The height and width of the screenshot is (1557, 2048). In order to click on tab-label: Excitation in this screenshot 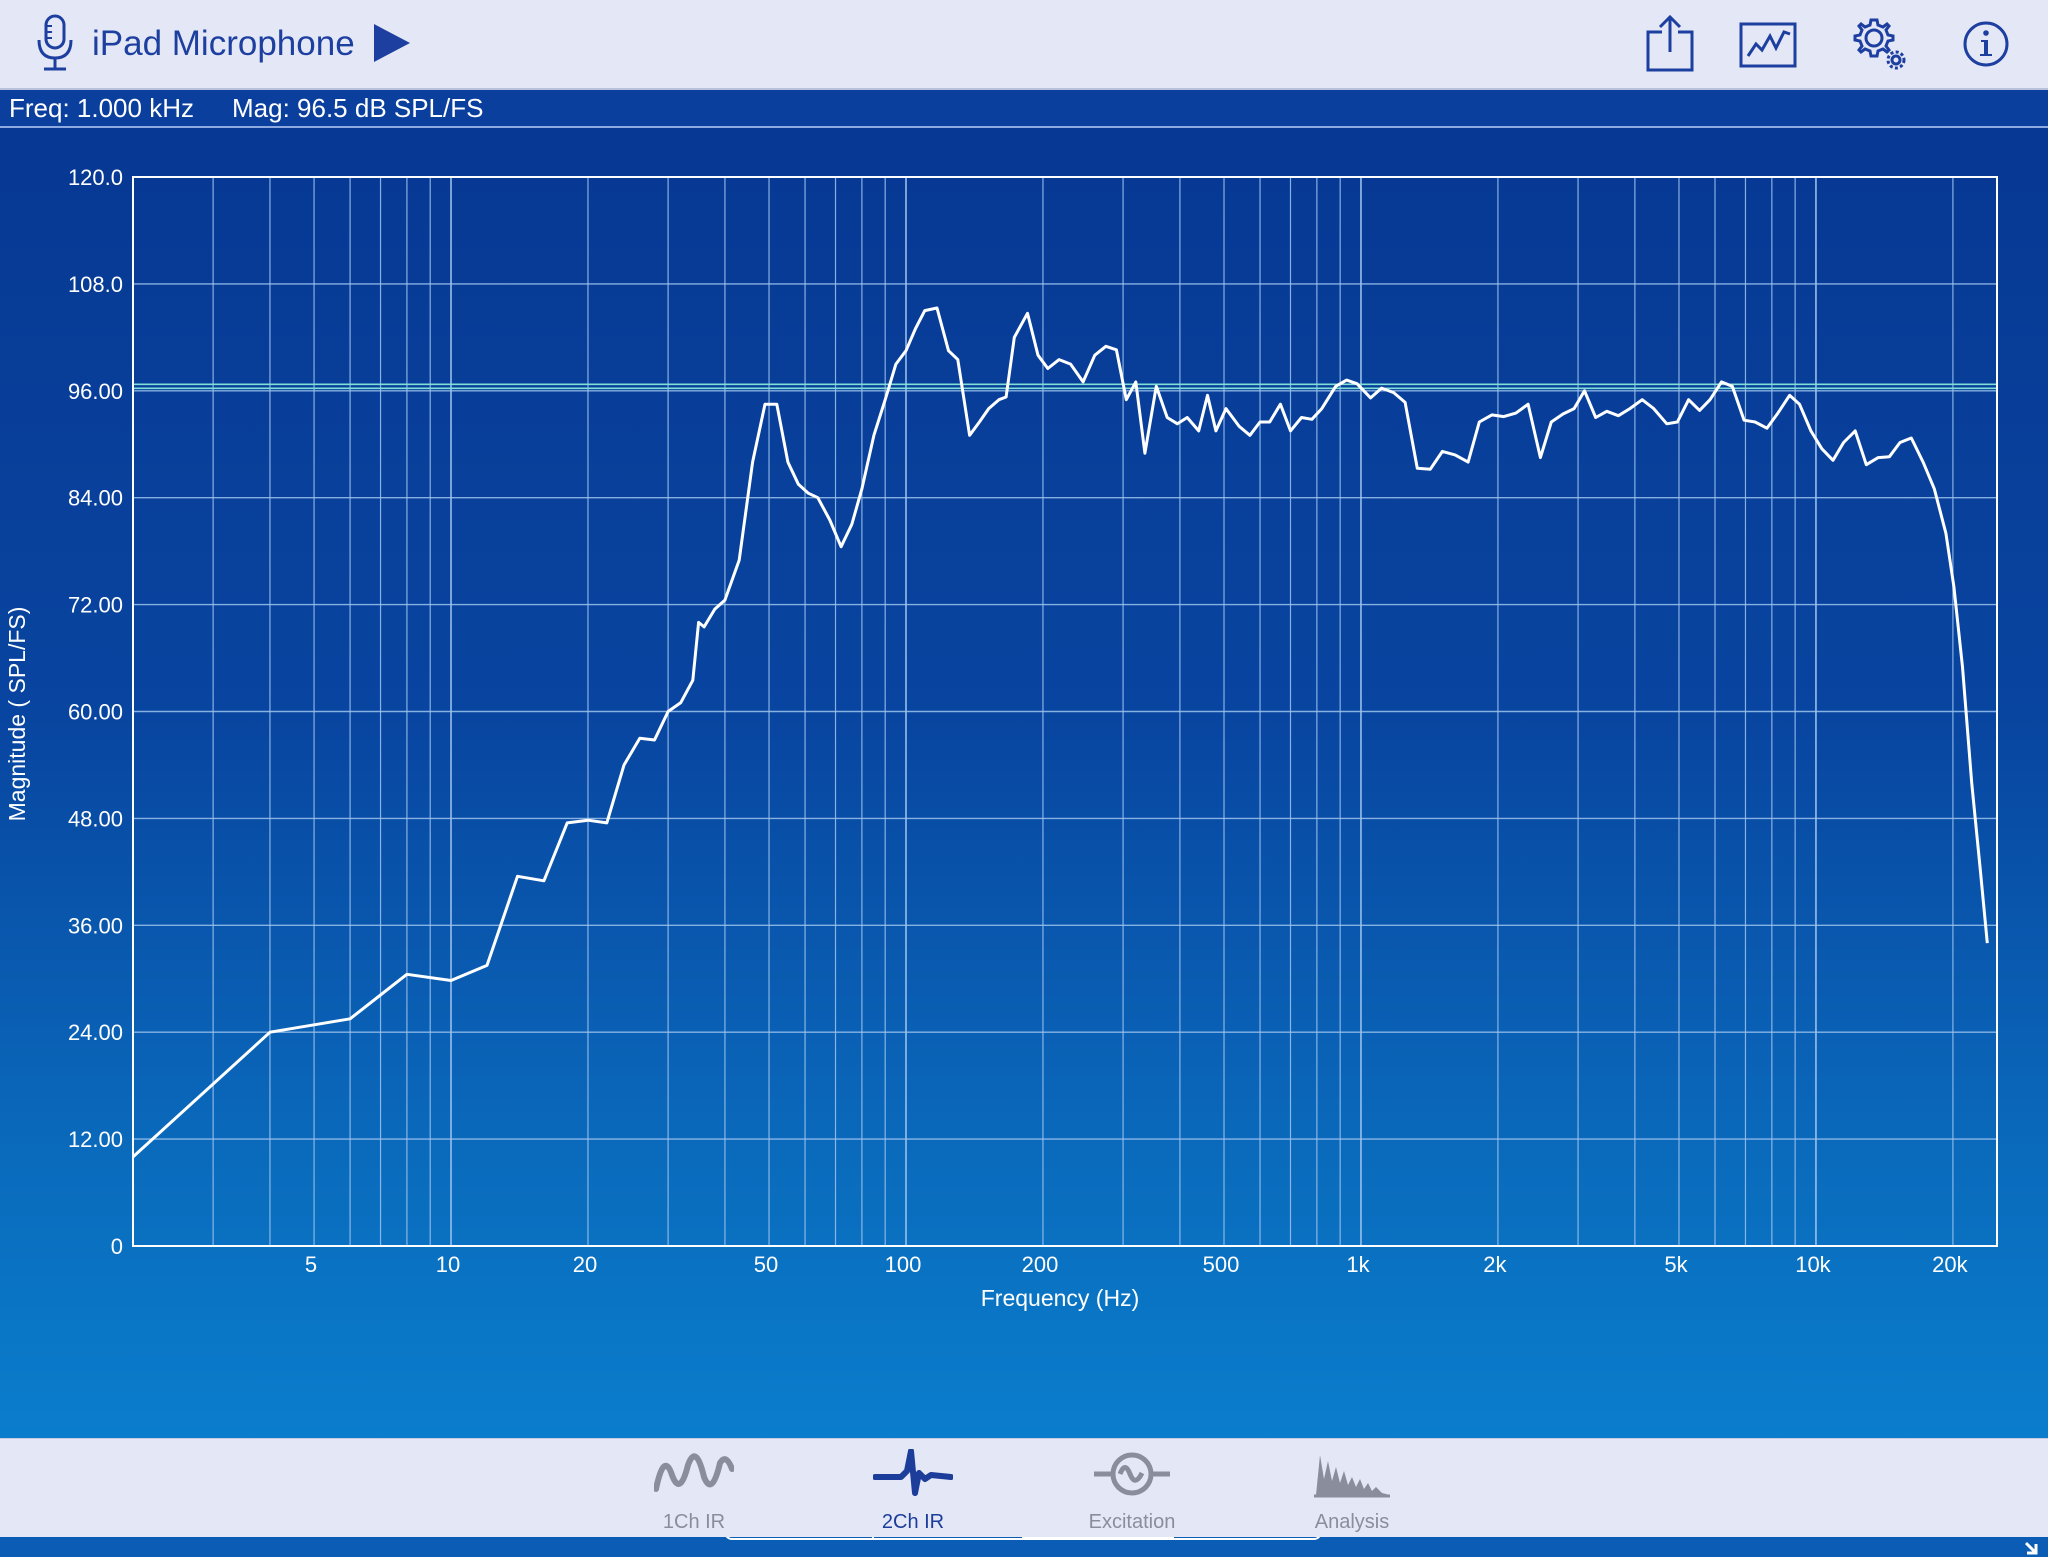, I will do `click(1132, 1522)`.